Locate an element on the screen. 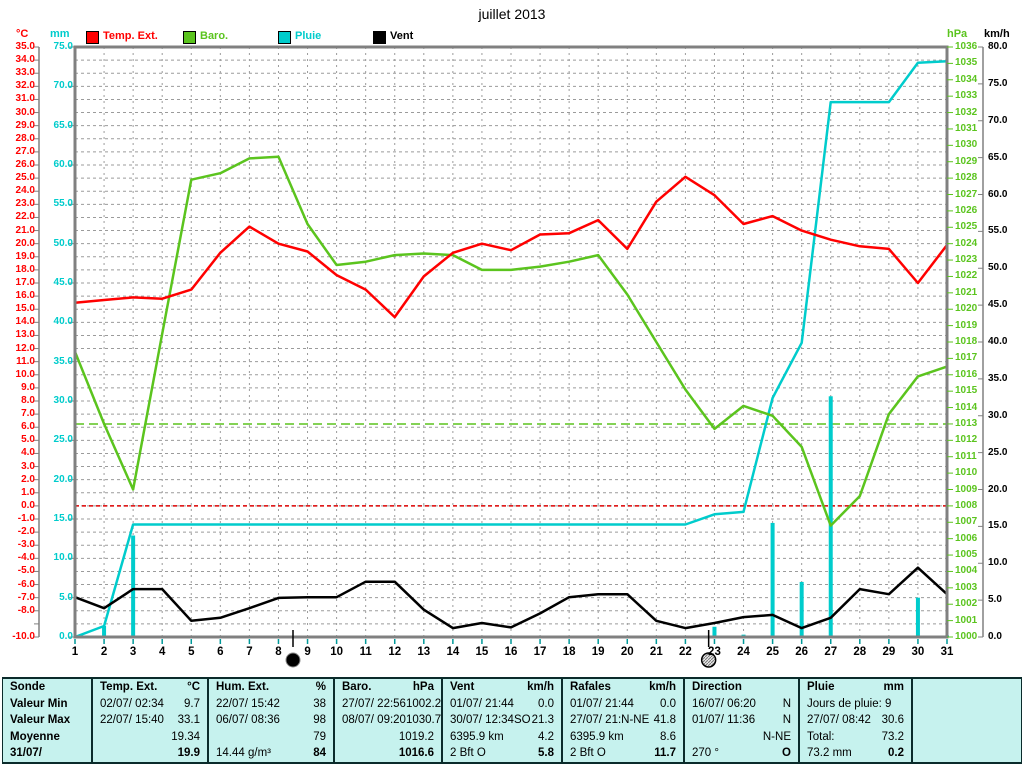 The image size is (1024, 764). baro-axis-tick-label: 1004 is located at coordinates (966, 571).